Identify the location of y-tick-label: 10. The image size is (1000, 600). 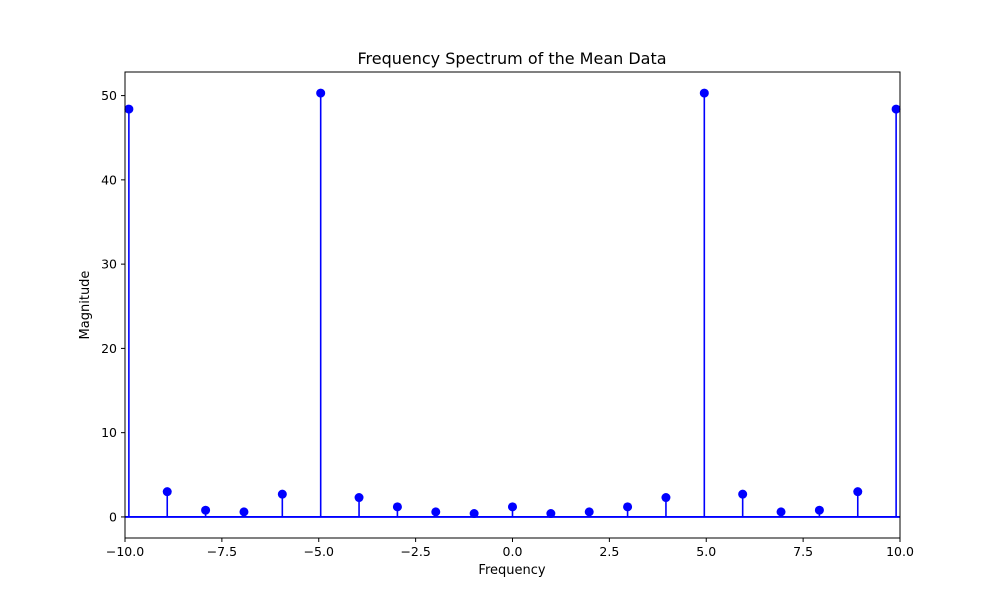
(109, 432).